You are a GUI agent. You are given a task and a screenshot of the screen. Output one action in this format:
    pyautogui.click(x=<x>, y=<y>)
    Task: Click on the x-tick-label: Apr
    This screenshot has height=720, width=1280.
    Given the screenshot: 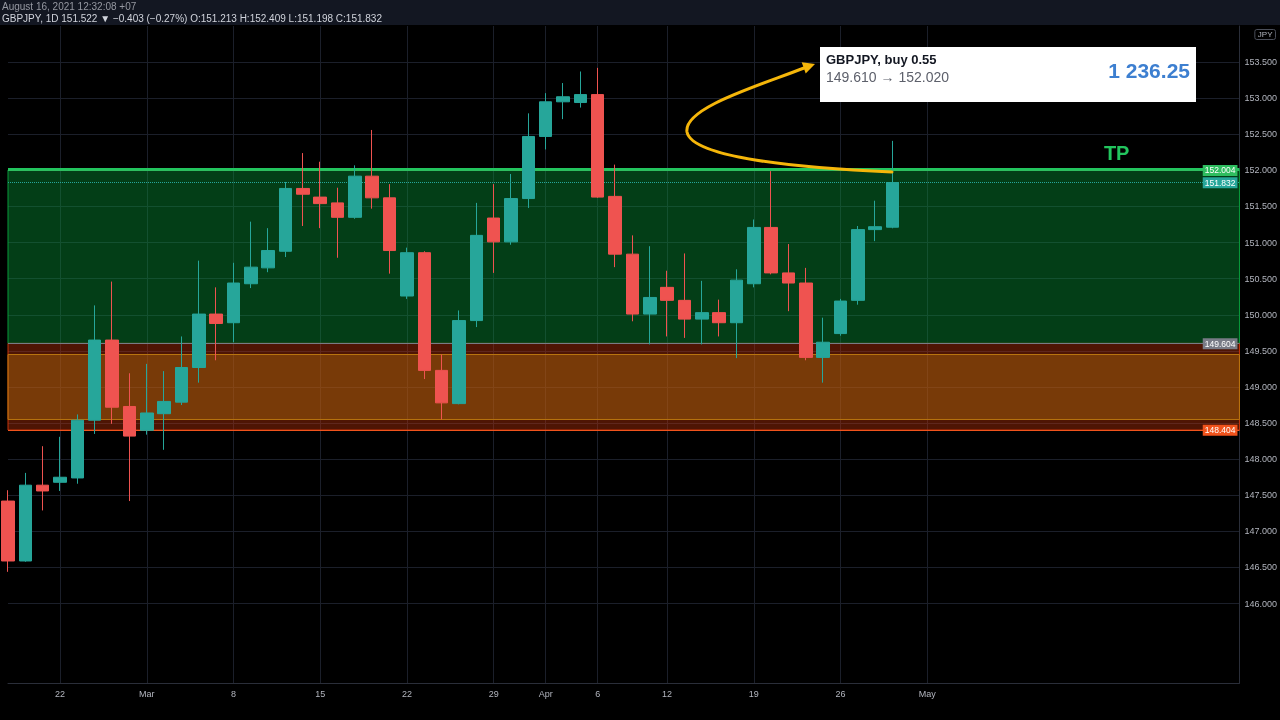 What is the action you would take?
    pyautogui.click(x=545, y=693)
    